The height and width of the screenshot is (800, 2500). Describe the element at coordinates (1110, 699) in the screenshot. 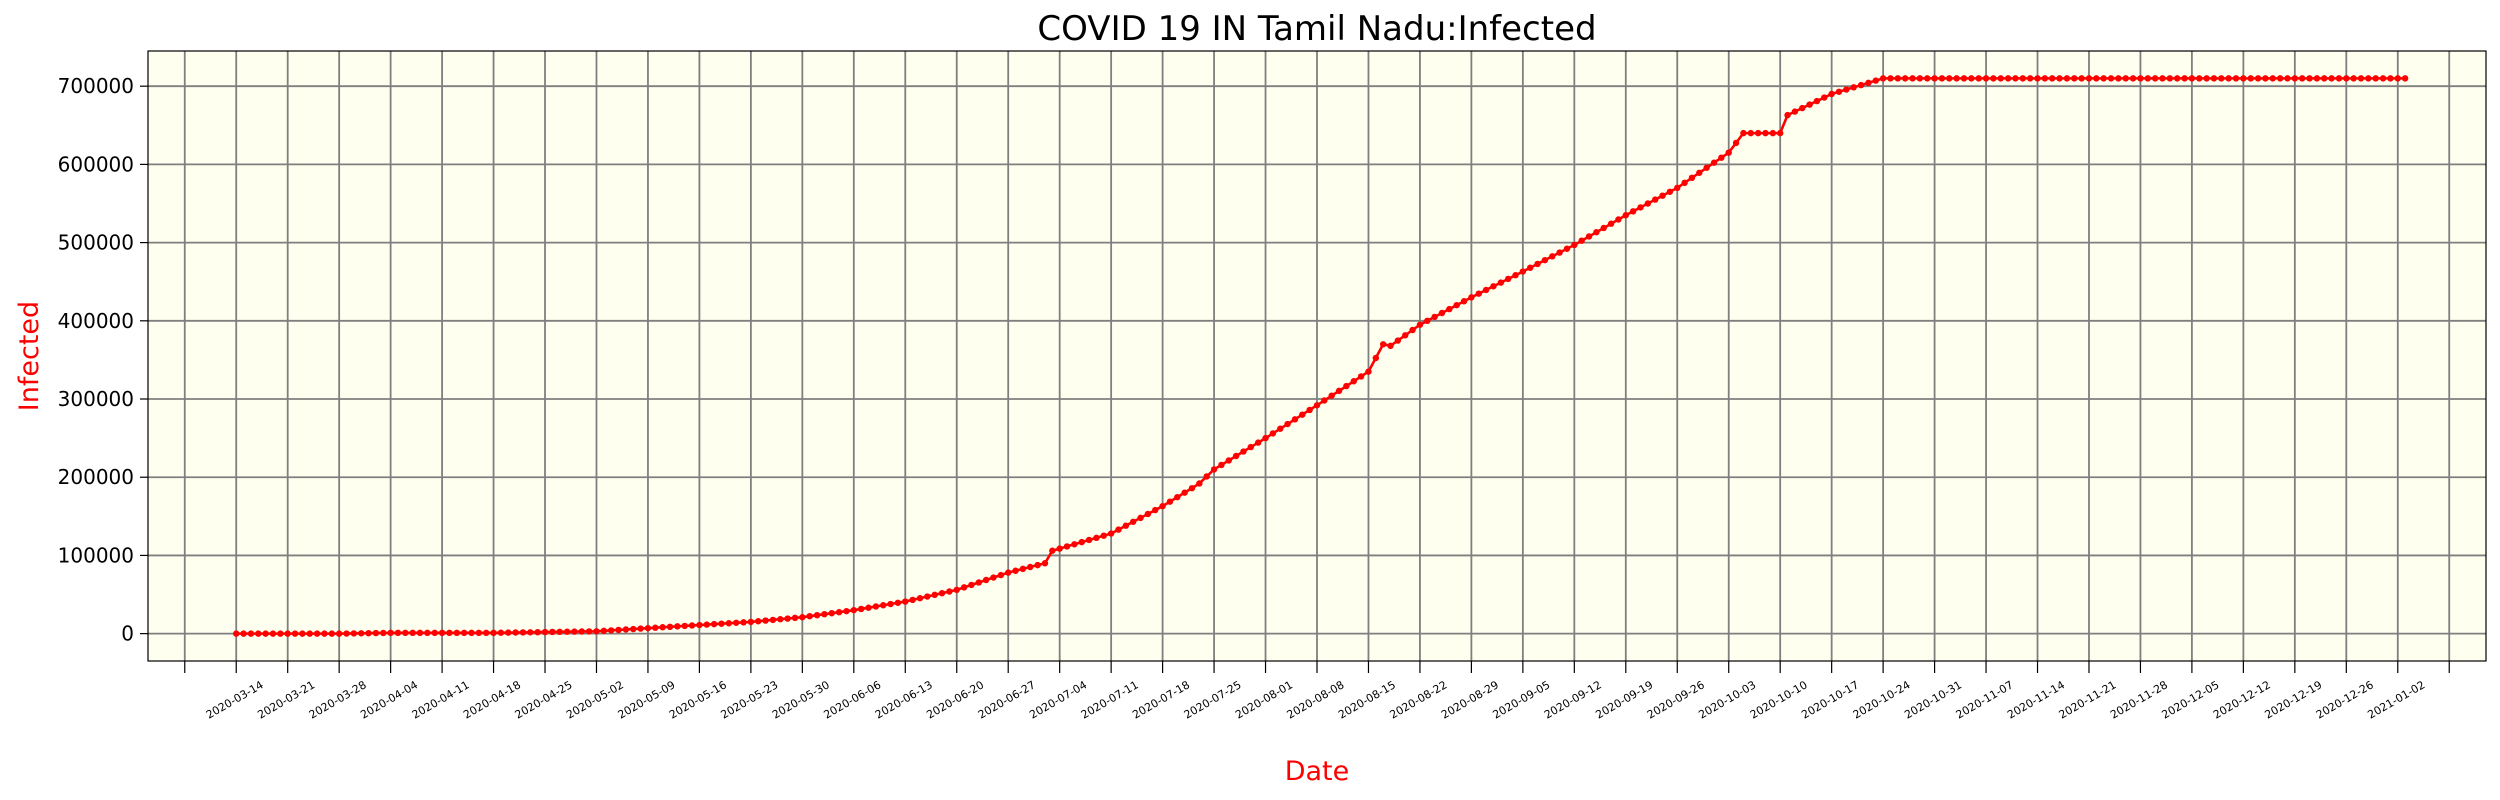

I see `x-tick-label: 2020-07-11` at that location.